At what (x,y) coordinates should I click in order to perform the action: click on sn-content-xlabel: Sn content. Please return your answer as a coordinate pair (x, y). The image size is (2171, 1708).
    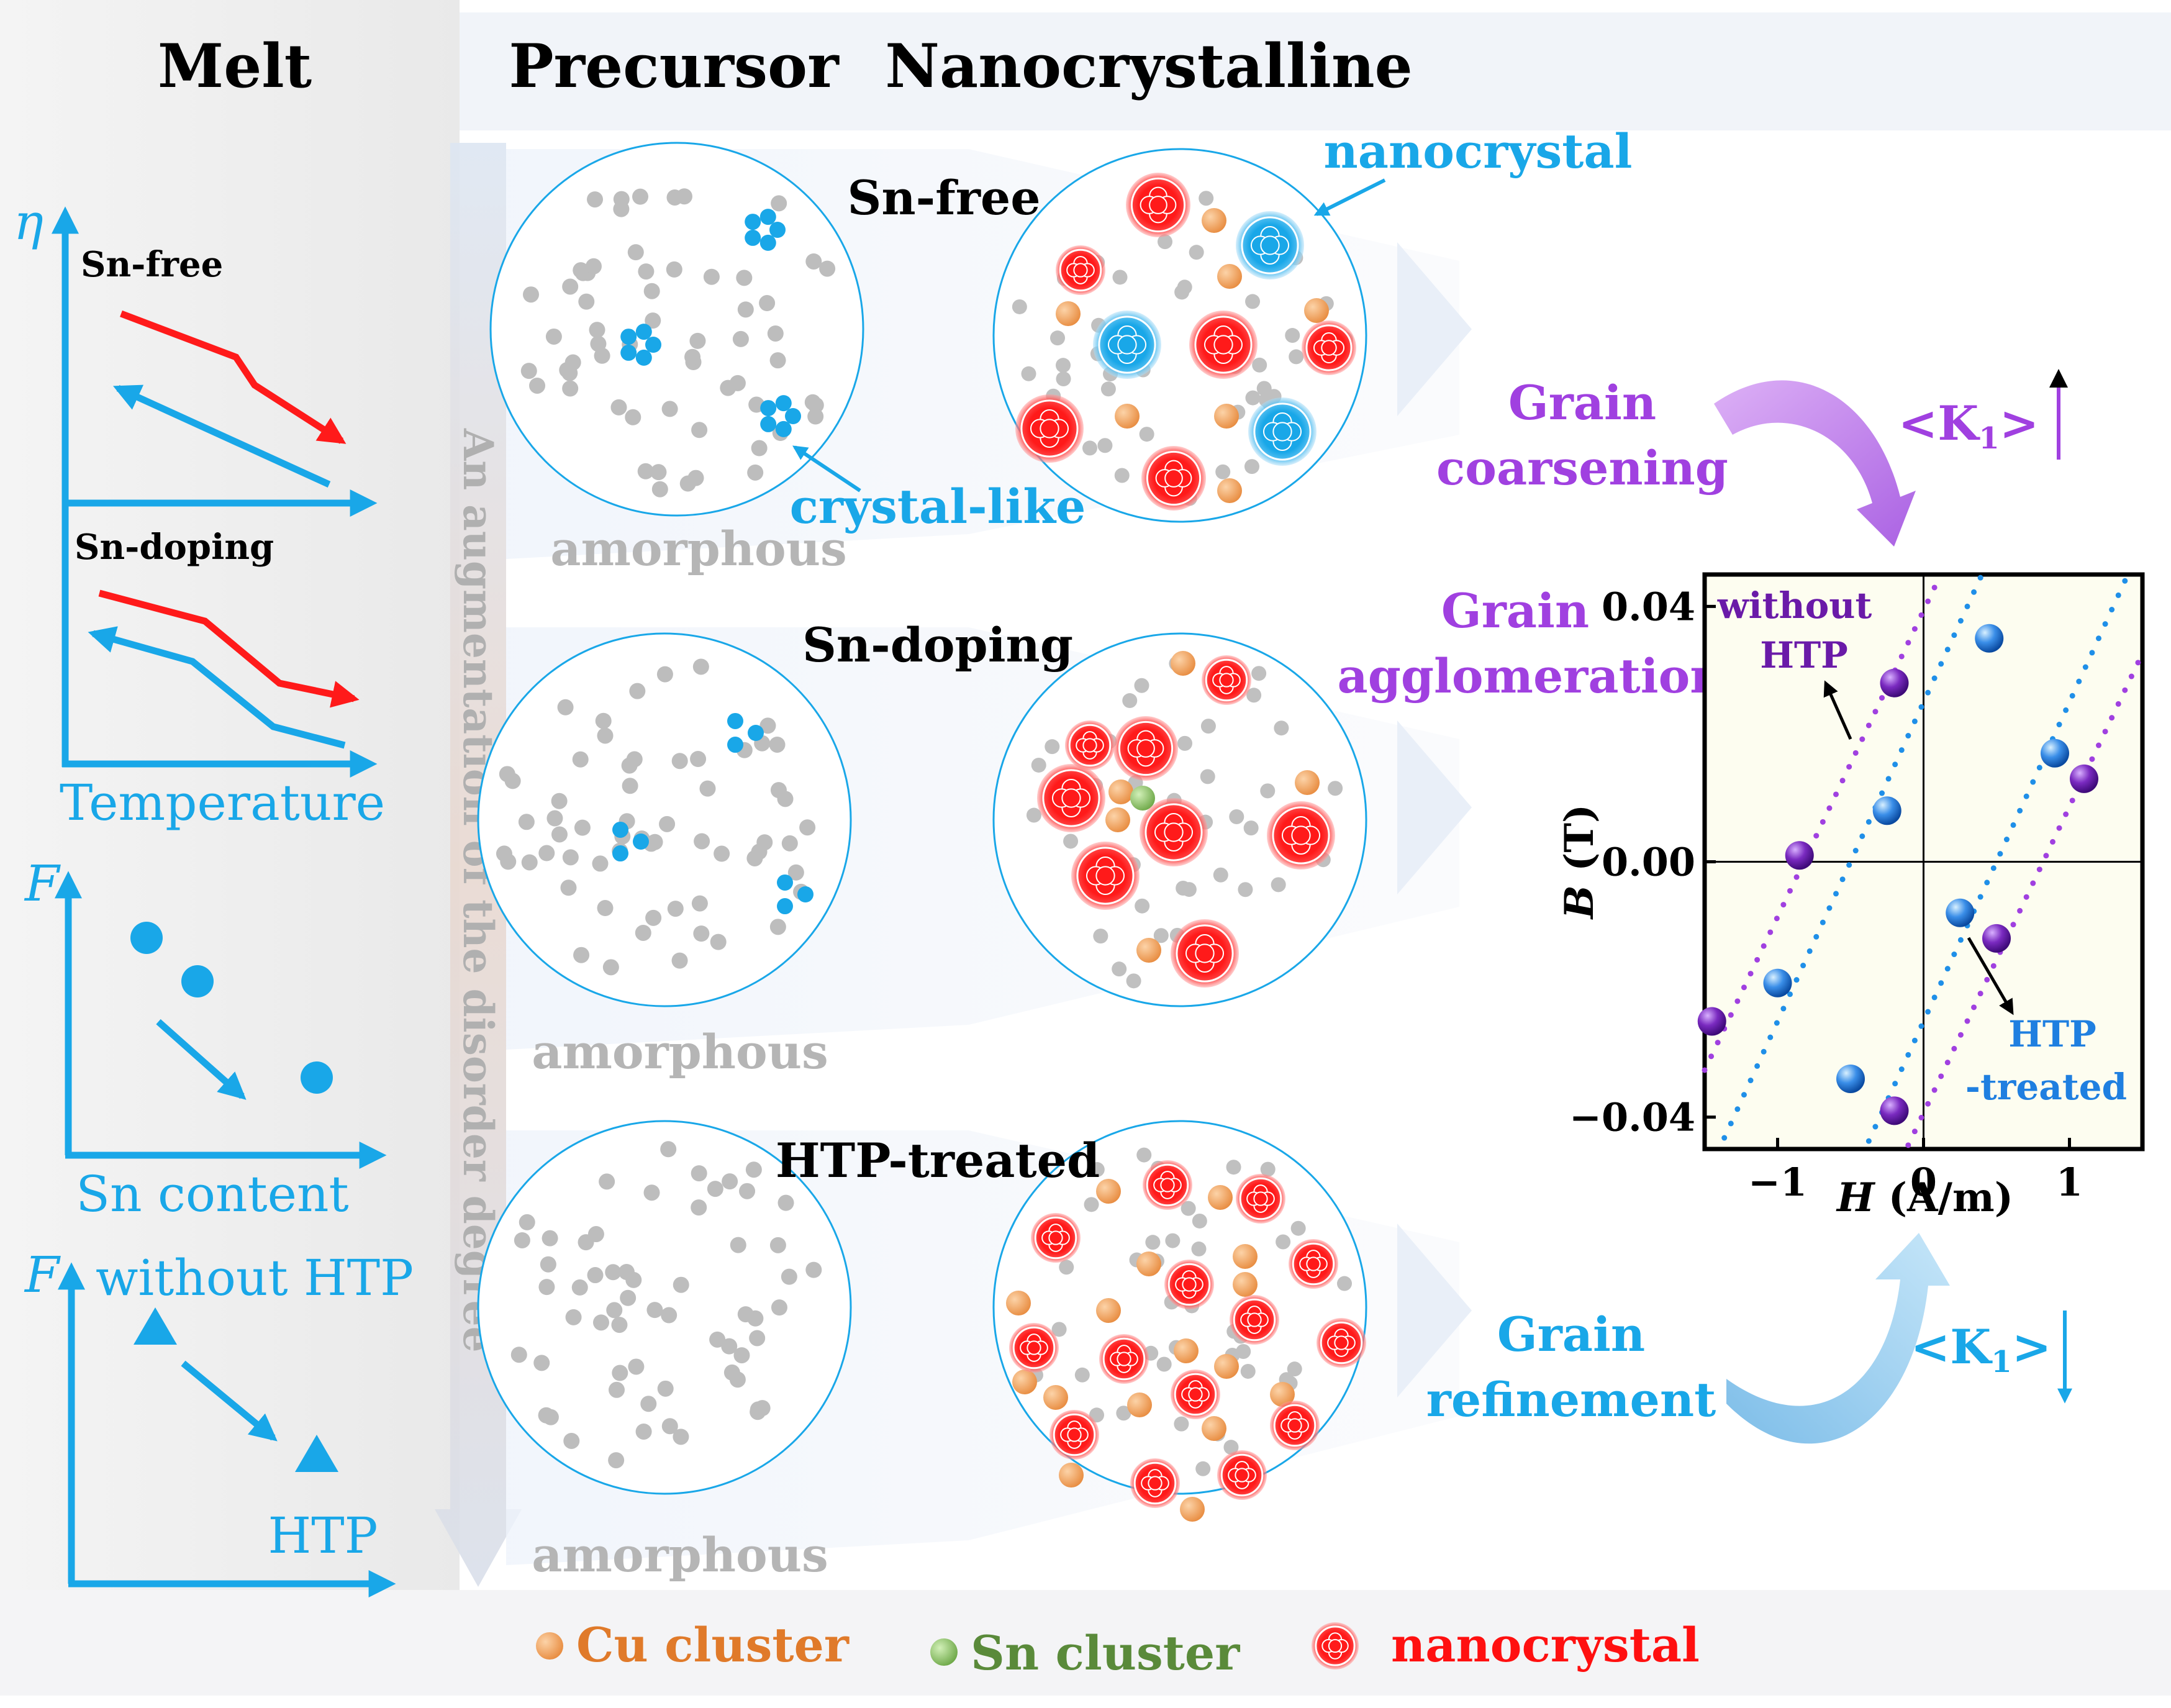
    Looking at the image, I should click on (212, 1194).